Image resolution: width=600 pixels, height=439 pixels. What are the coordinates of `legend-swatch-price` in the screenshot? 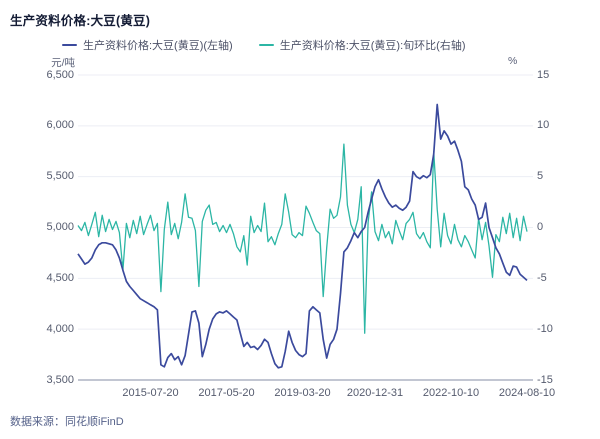 It's located at (69, 45).